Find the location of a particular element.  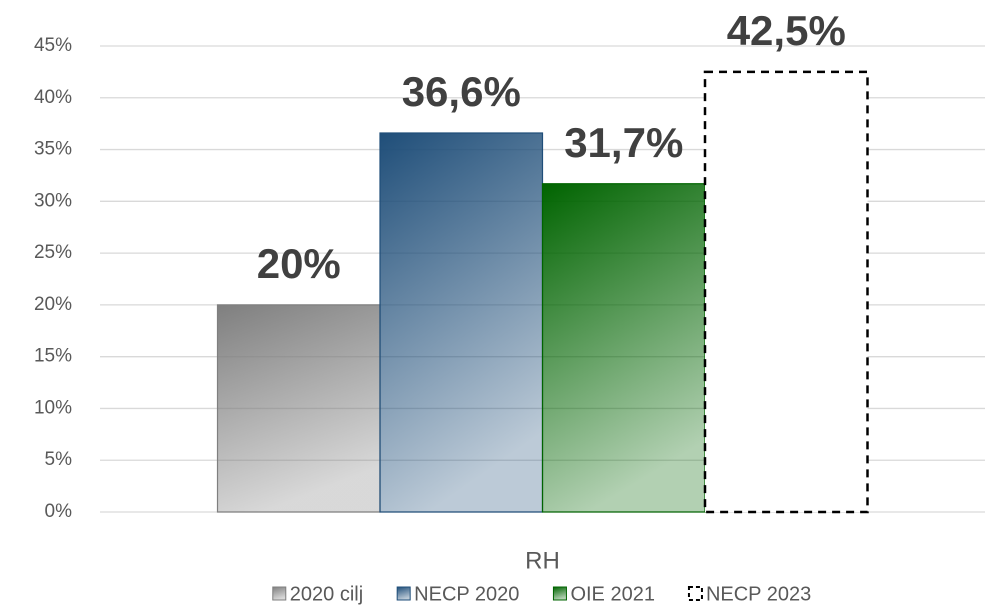

y-tick-label: 40% is located at coordinates (53, 97).